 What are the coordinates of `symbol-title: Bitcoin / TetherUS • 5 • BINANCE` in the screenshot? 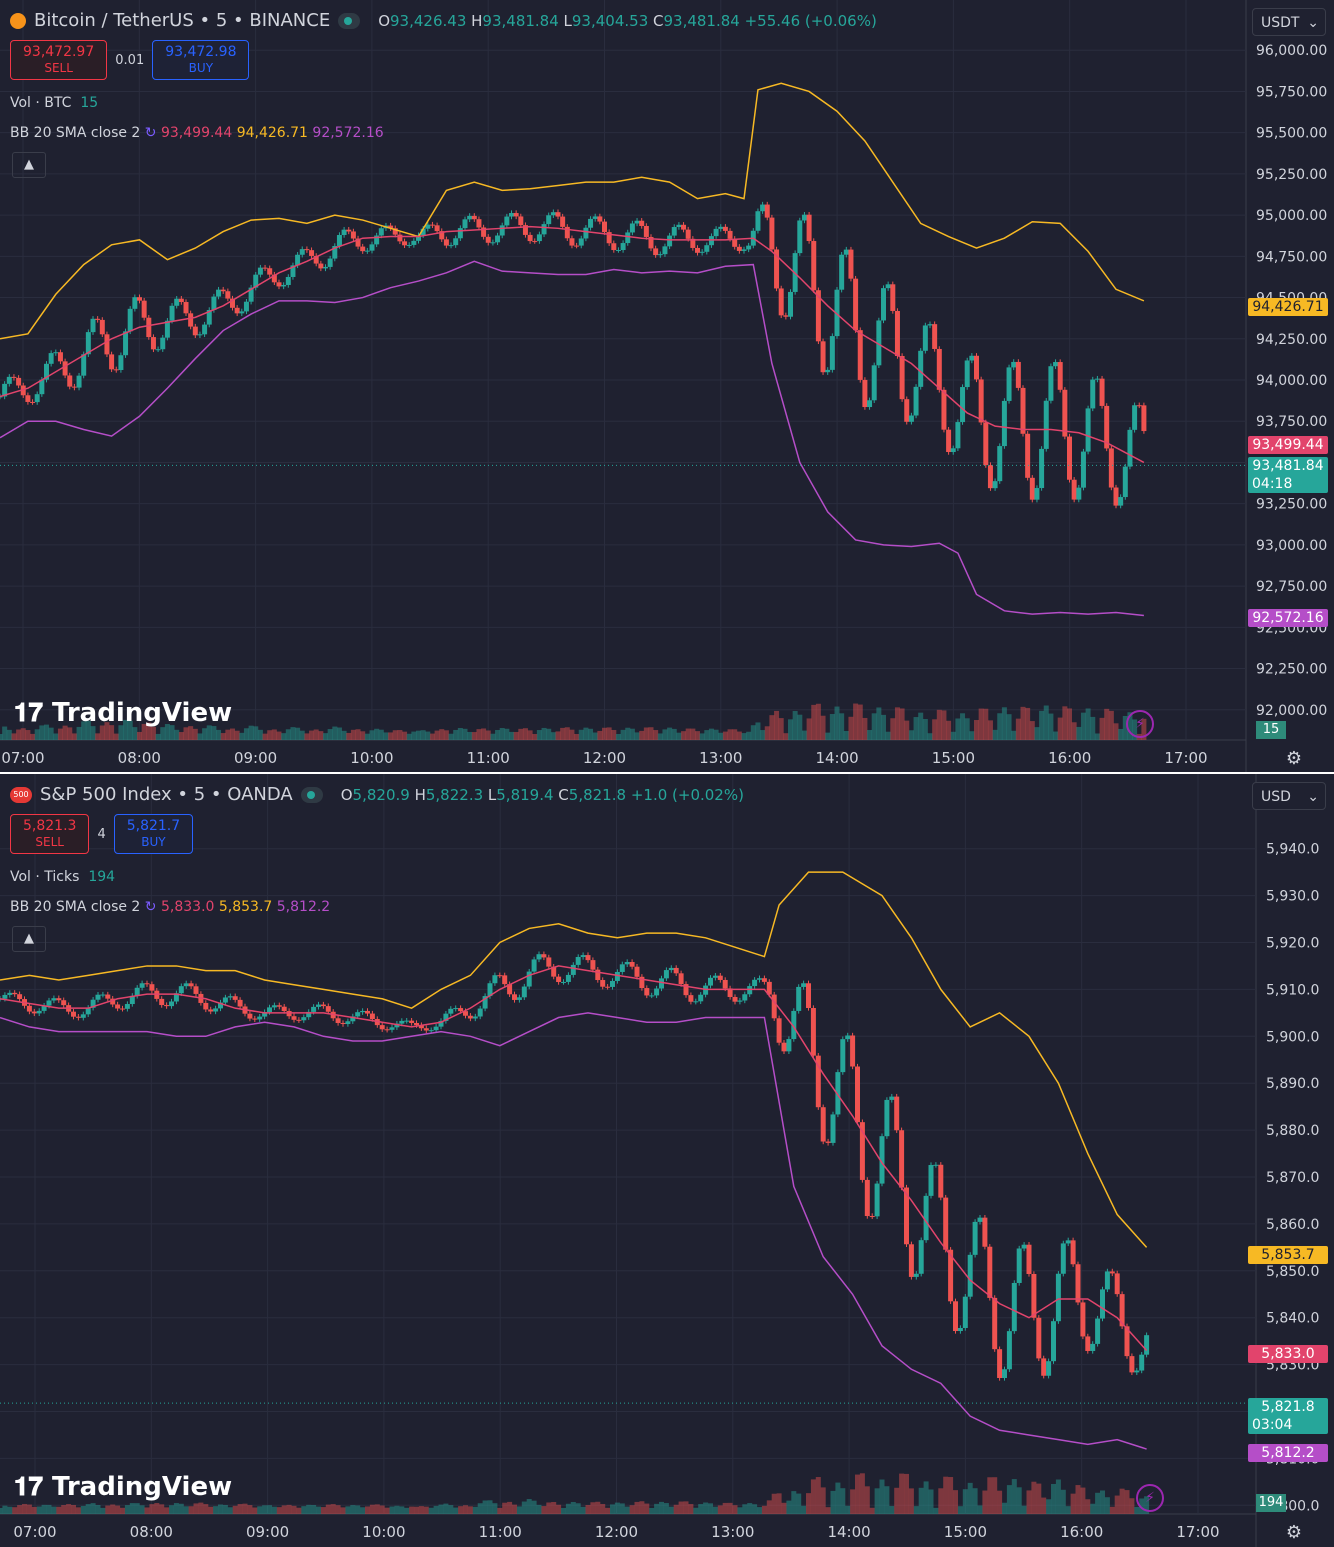 It's located at (182, 20).